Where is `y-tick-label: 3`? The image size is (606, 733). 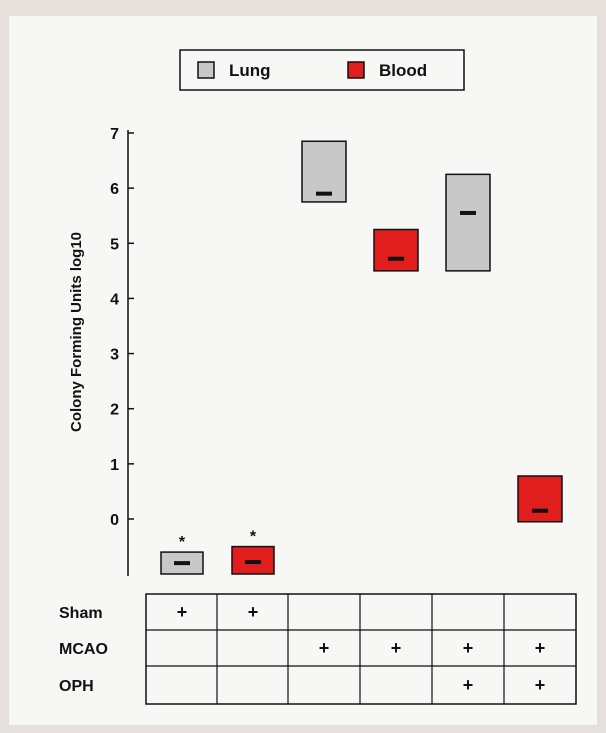
y-tick-label: 3 is located at coordinates (114, 355).